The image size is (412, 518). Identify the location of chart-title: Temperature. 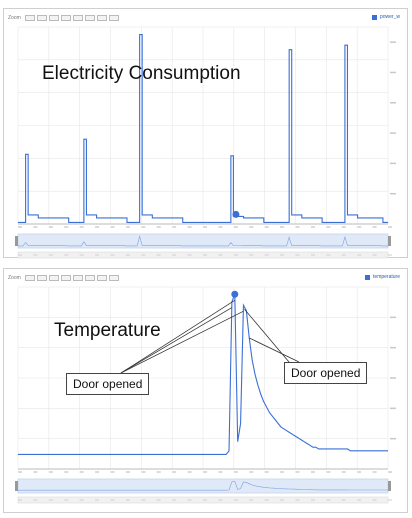
(107, 330).